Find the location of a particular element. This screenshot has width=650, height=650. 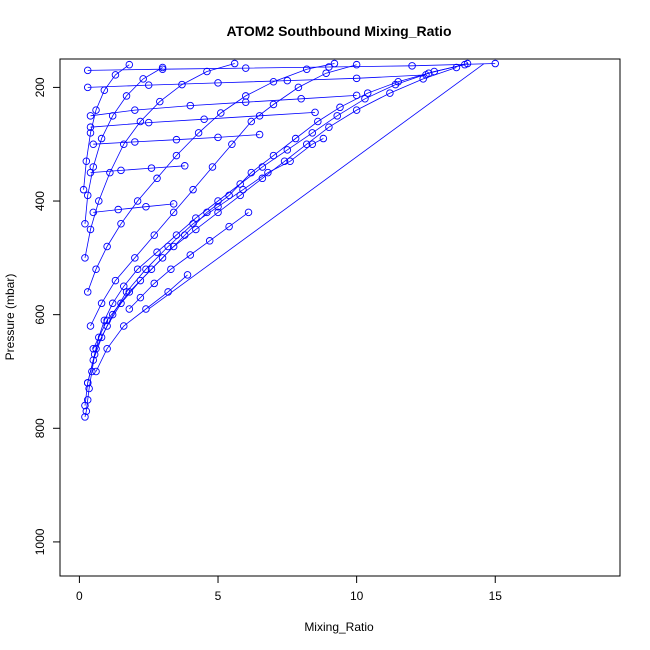

y-tick-label: 400 is located at coordinates (40, 201).